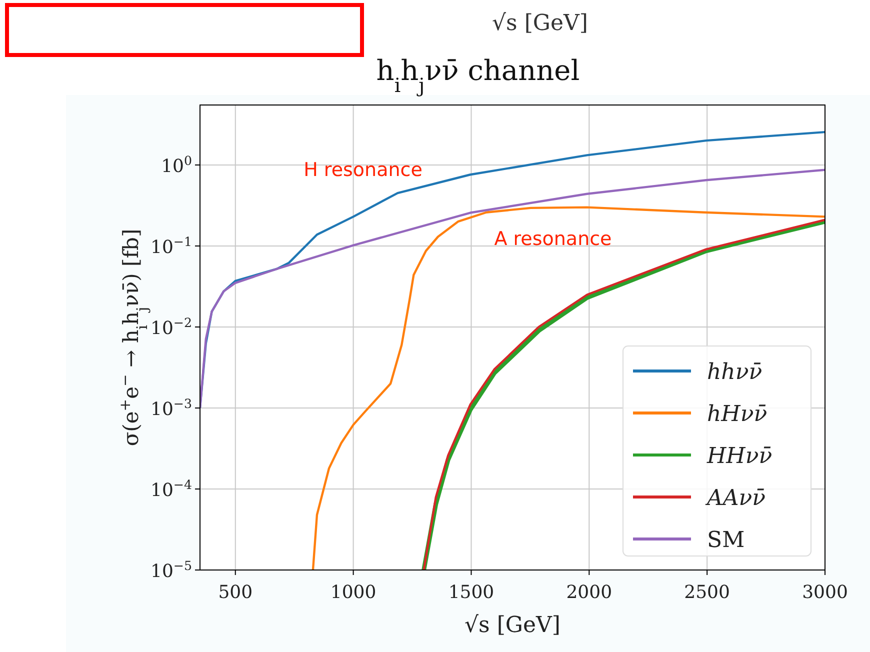 The image size is (870, 652). What do you see at coordinates (171, 326) in the screenshot?
I see `y-tick-label: 10$^{−2}$` at bounding box center [171, 326].